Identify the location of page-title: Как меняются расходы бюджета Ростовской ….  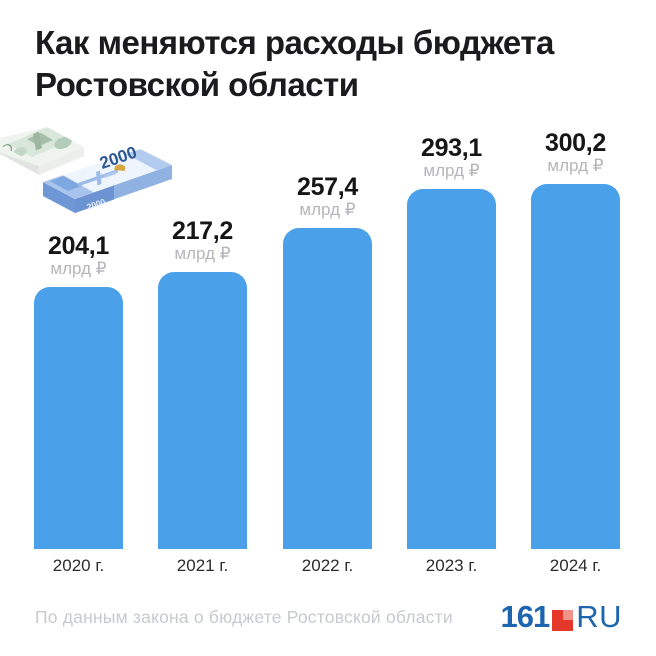
(294, 64).